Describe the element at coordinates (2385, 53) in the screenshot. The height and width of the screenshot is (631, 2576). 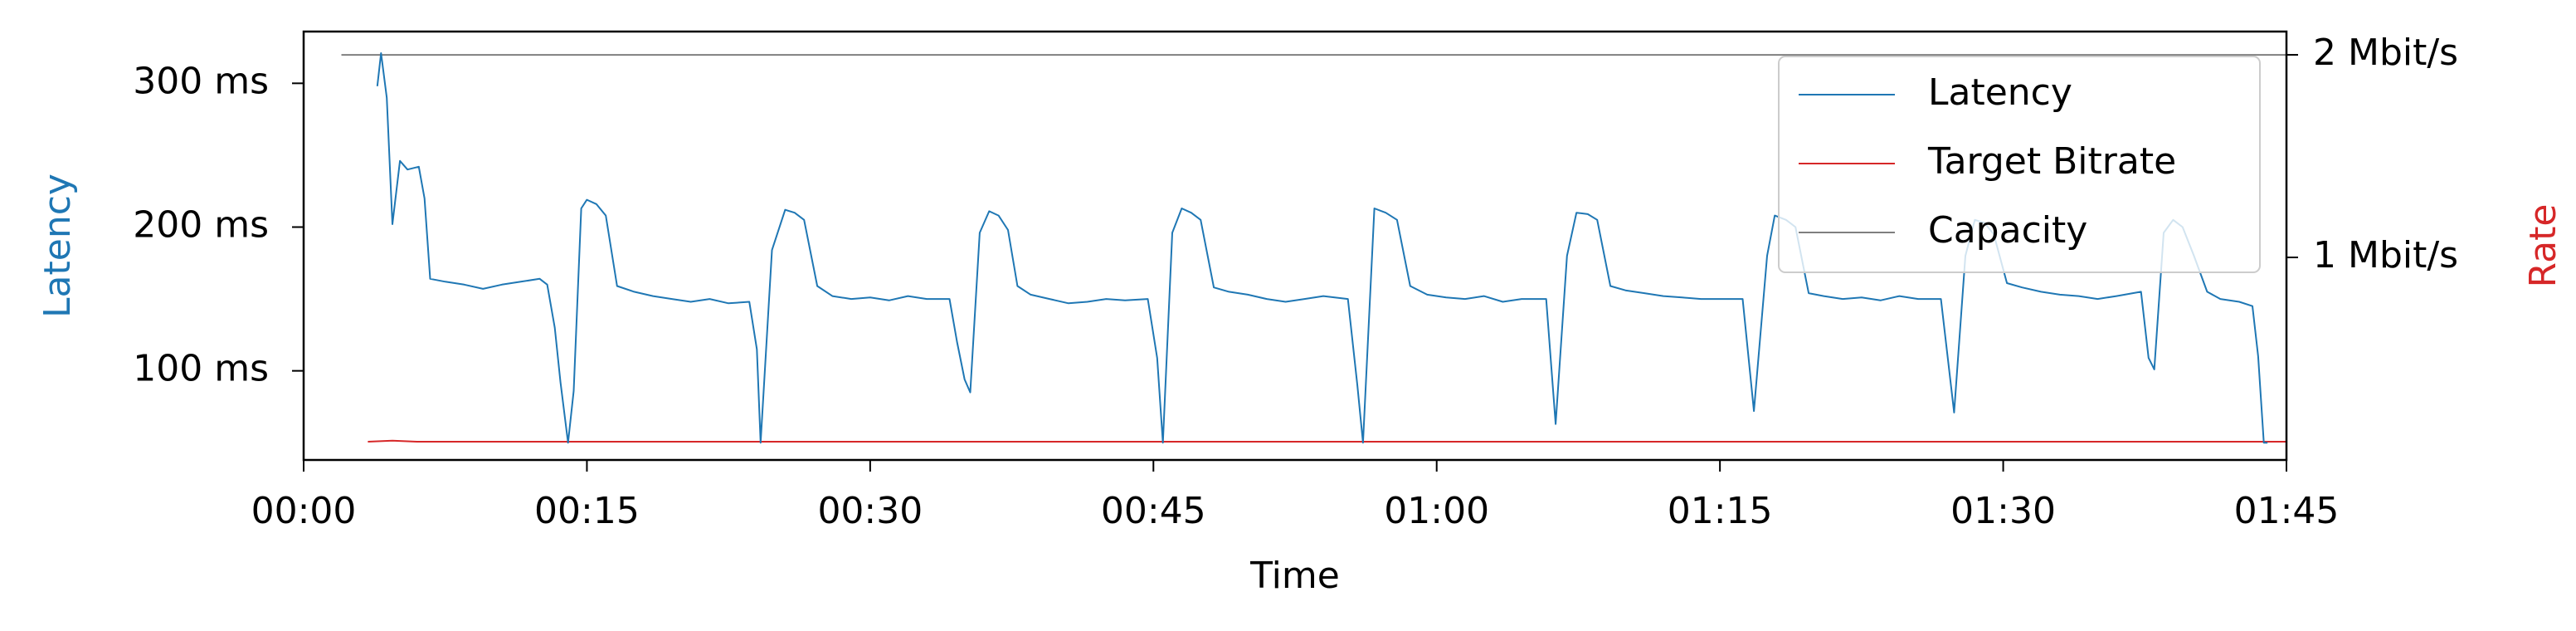
I see `y2-tick-label: 2 Mbit/s` at that location.